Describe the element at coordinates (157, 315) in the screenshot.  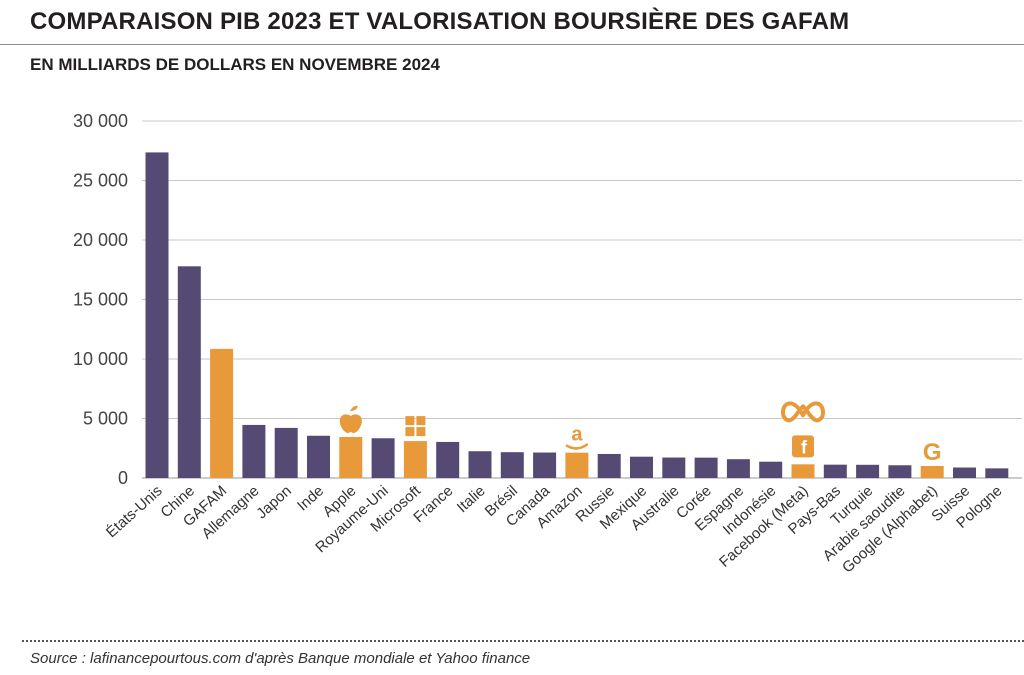
I see `bar--tats-unis` at that location.